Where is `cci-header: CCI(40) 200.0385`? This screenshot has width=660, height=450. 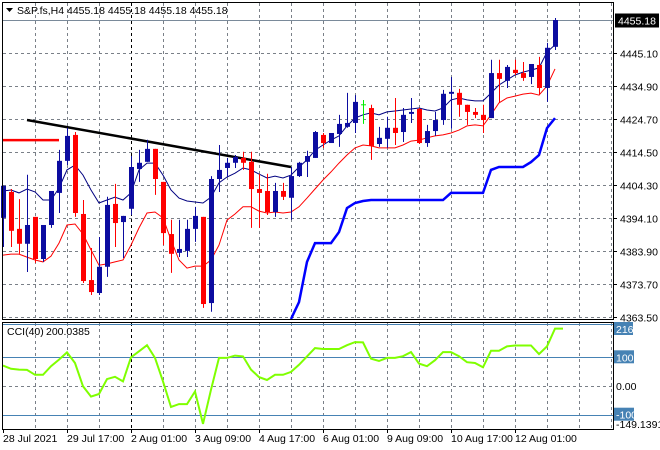
cci-header: CCI(40) 200.0385 is located at coordinates (48, 332).